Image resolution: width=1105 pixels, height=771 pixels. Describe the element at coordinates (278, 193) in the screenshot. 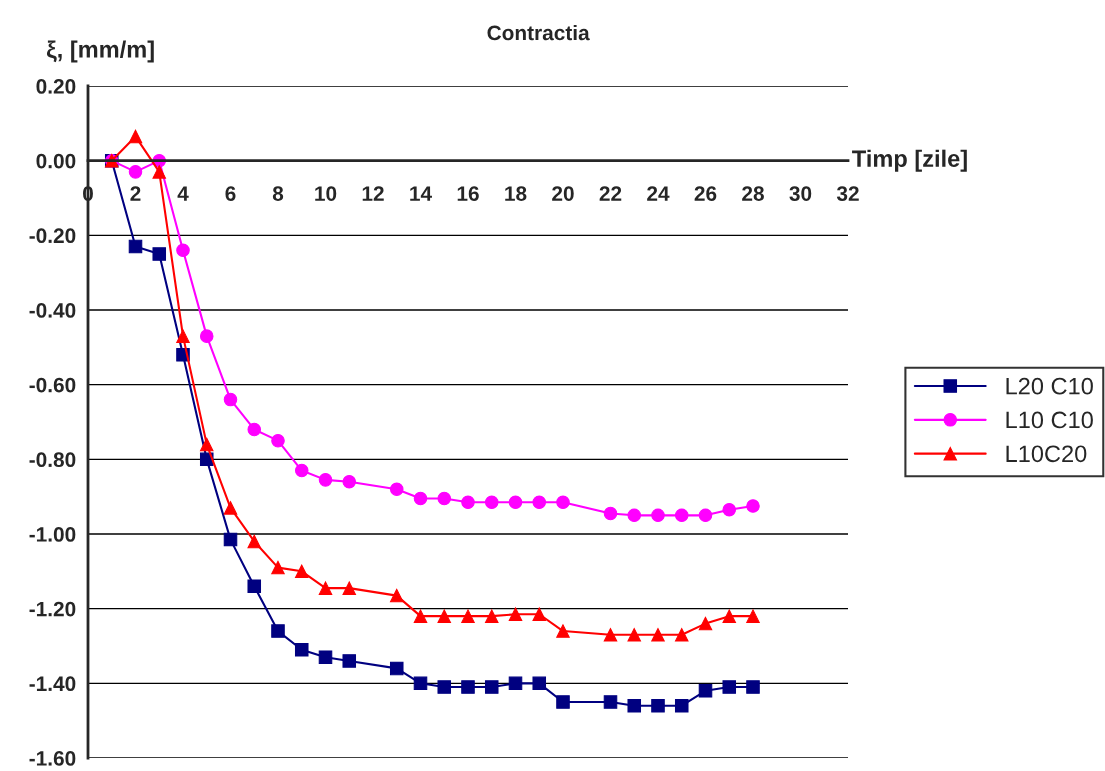

I see `x-tick-label: 8` at that location.